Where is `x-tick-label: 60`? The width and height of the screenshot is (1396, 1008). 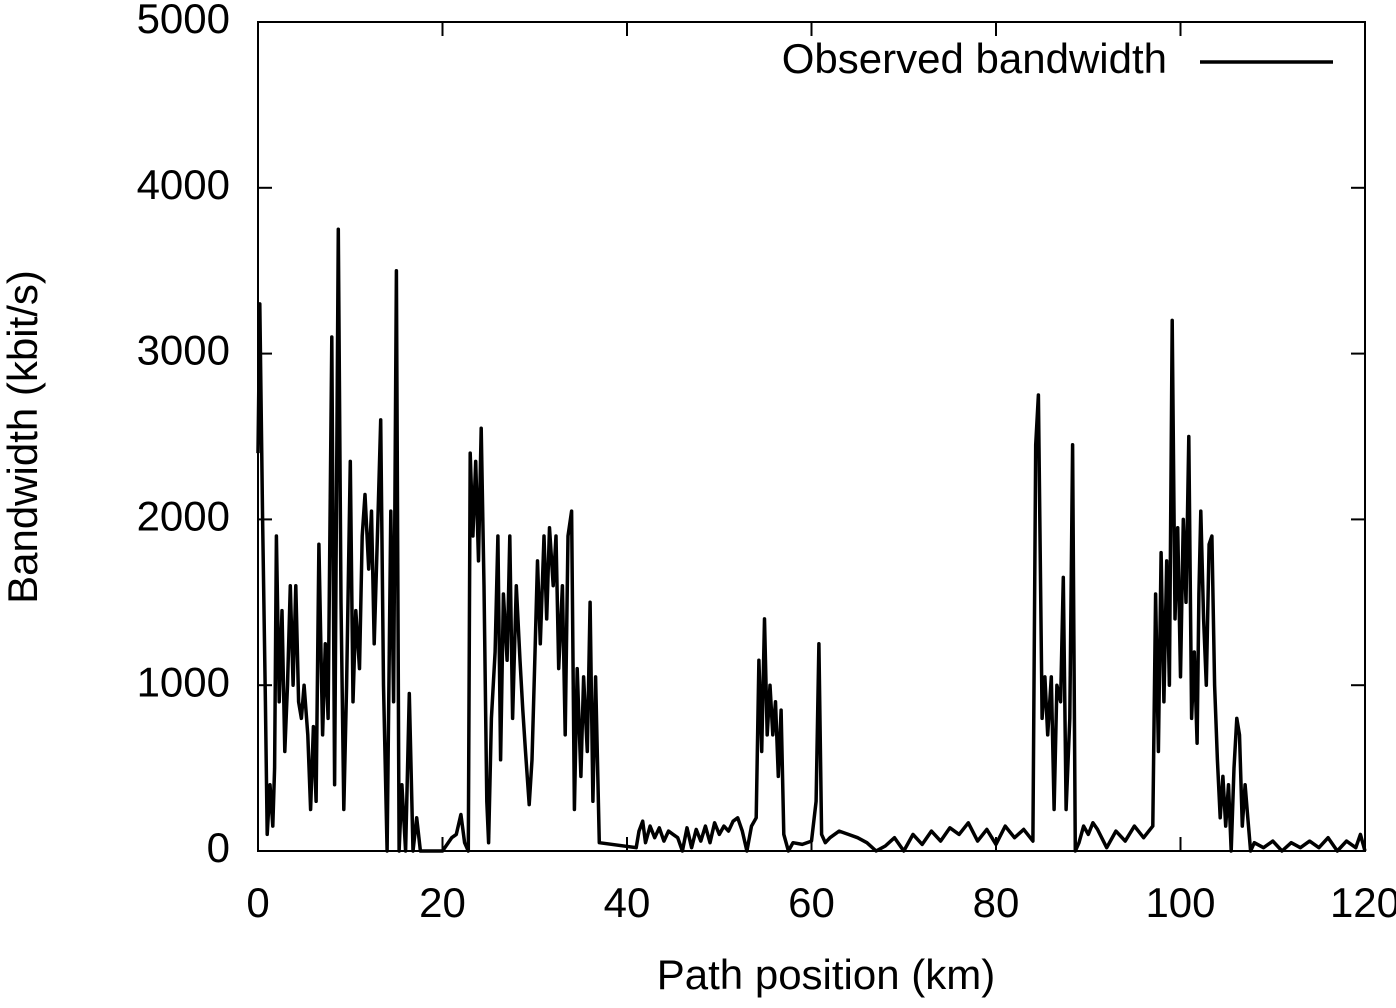
x-tick-label: 60 is located at coordinates (811, 902).